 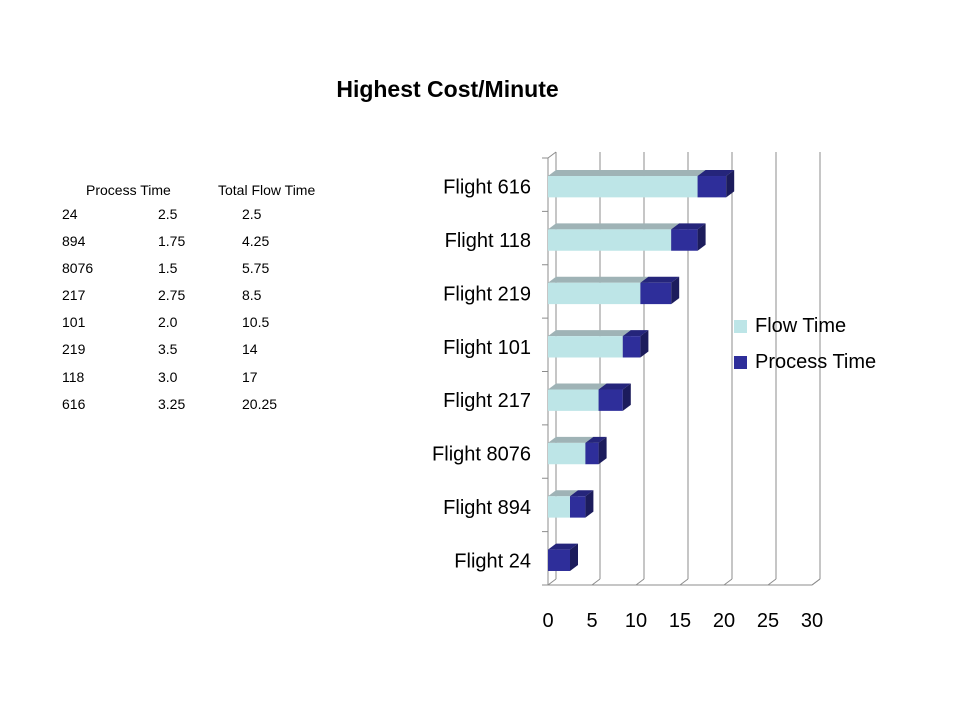 I want to click on table-cell: 8.5, so click(x=252, y=295).